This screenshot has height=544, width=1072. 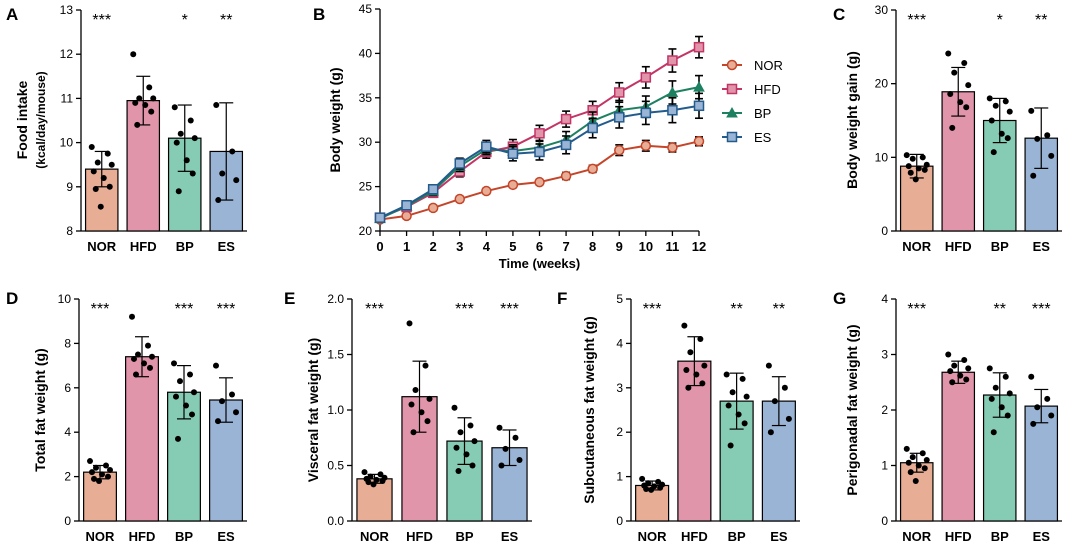 I want to click on y-tick-label: 3, so click(x=884, y=355).